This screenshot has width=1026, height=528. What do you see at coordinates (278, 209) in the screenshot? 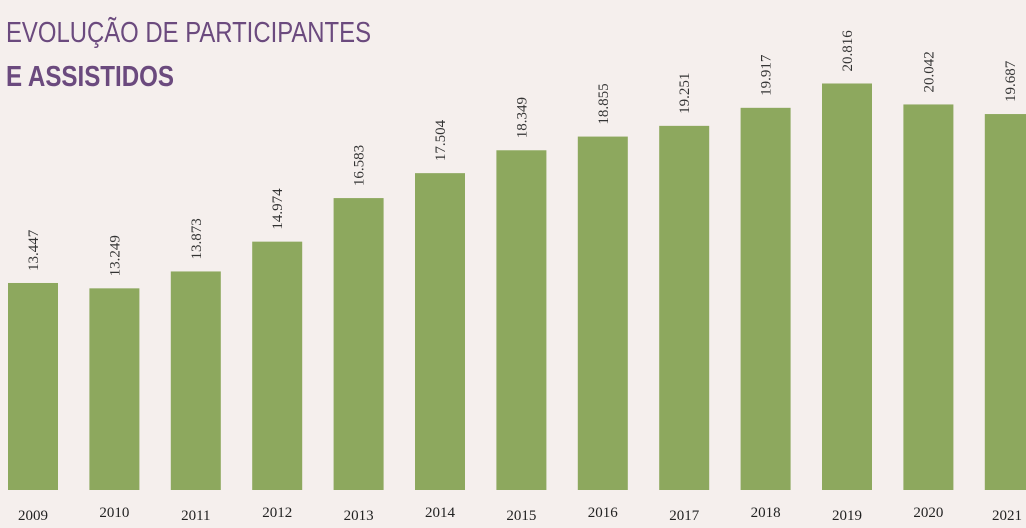
I see `value-label: 14.974` at bounding box center [278, 209].